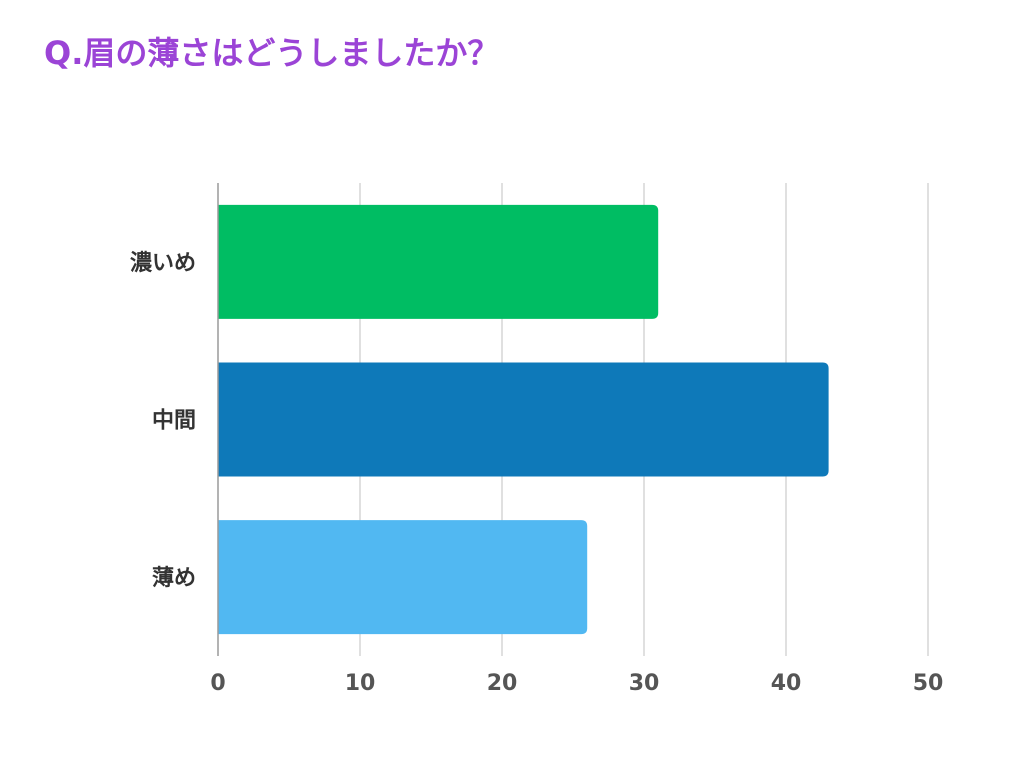 The height and width of the screenshot is (768, 1024). Describe the element at coordinates (174, 578) in the screenshot. I see `category-label: 薄め` at that location.